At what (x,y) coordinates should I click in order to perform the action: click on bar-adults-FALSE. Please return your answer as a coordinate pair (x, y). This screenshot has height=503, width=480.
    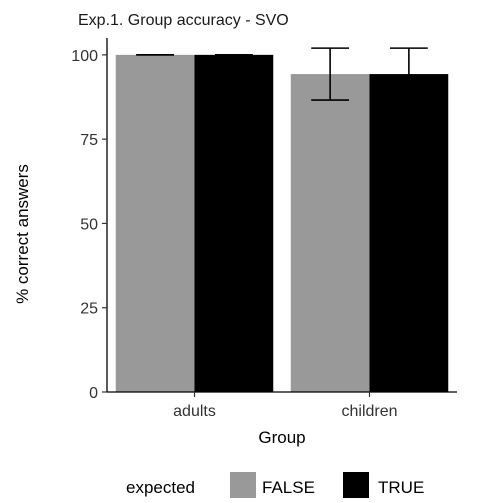
    Looking at the image, I should click on (155, 223).